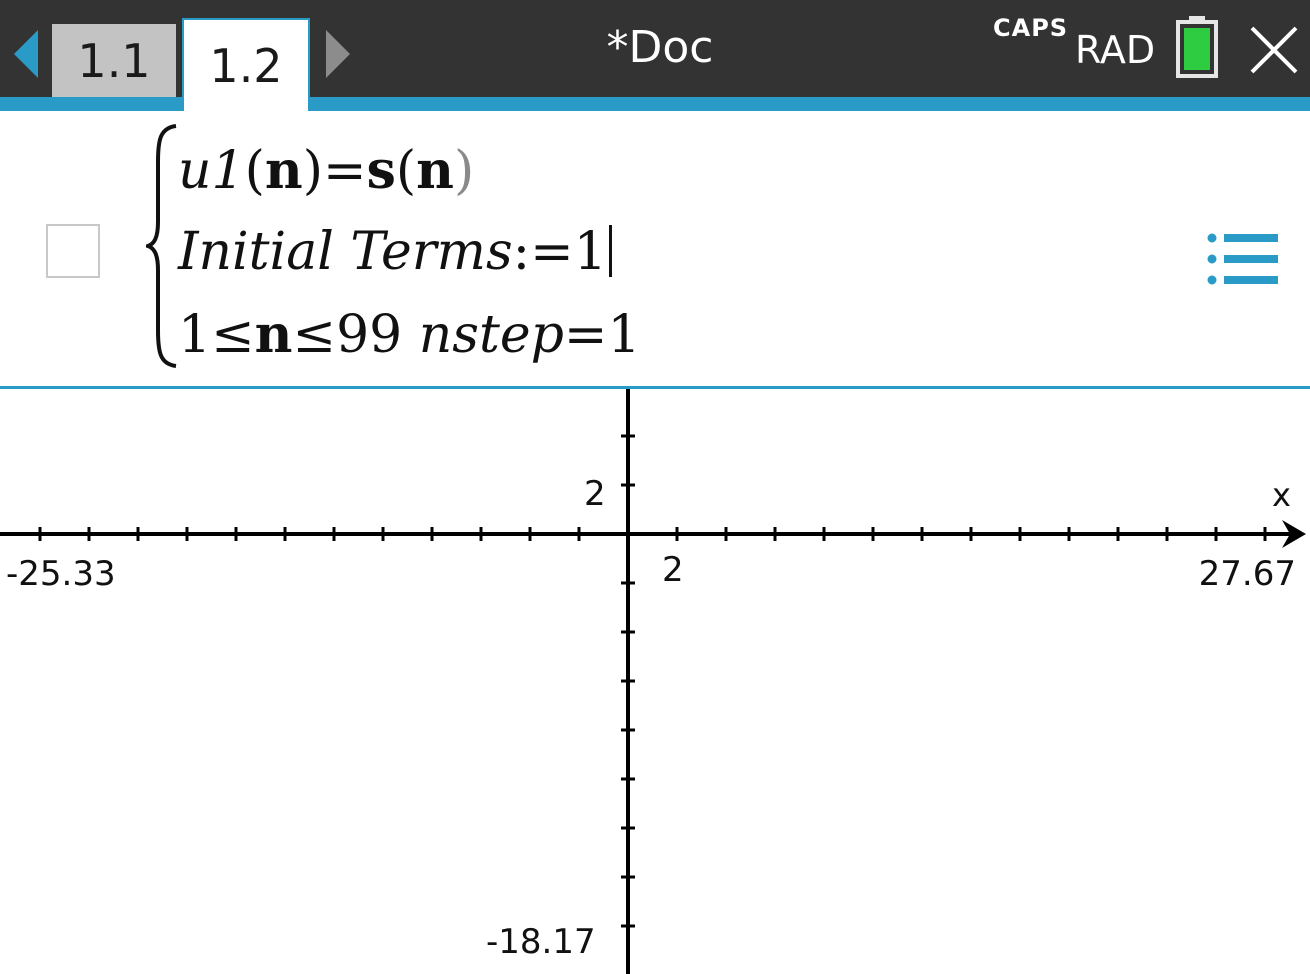 This screenshot has width=1310, height=974. What do you see at coordinates (246, 64) in the screenshot?
I see `tab-1-2: 1.2` at bounding box center [246, 64].